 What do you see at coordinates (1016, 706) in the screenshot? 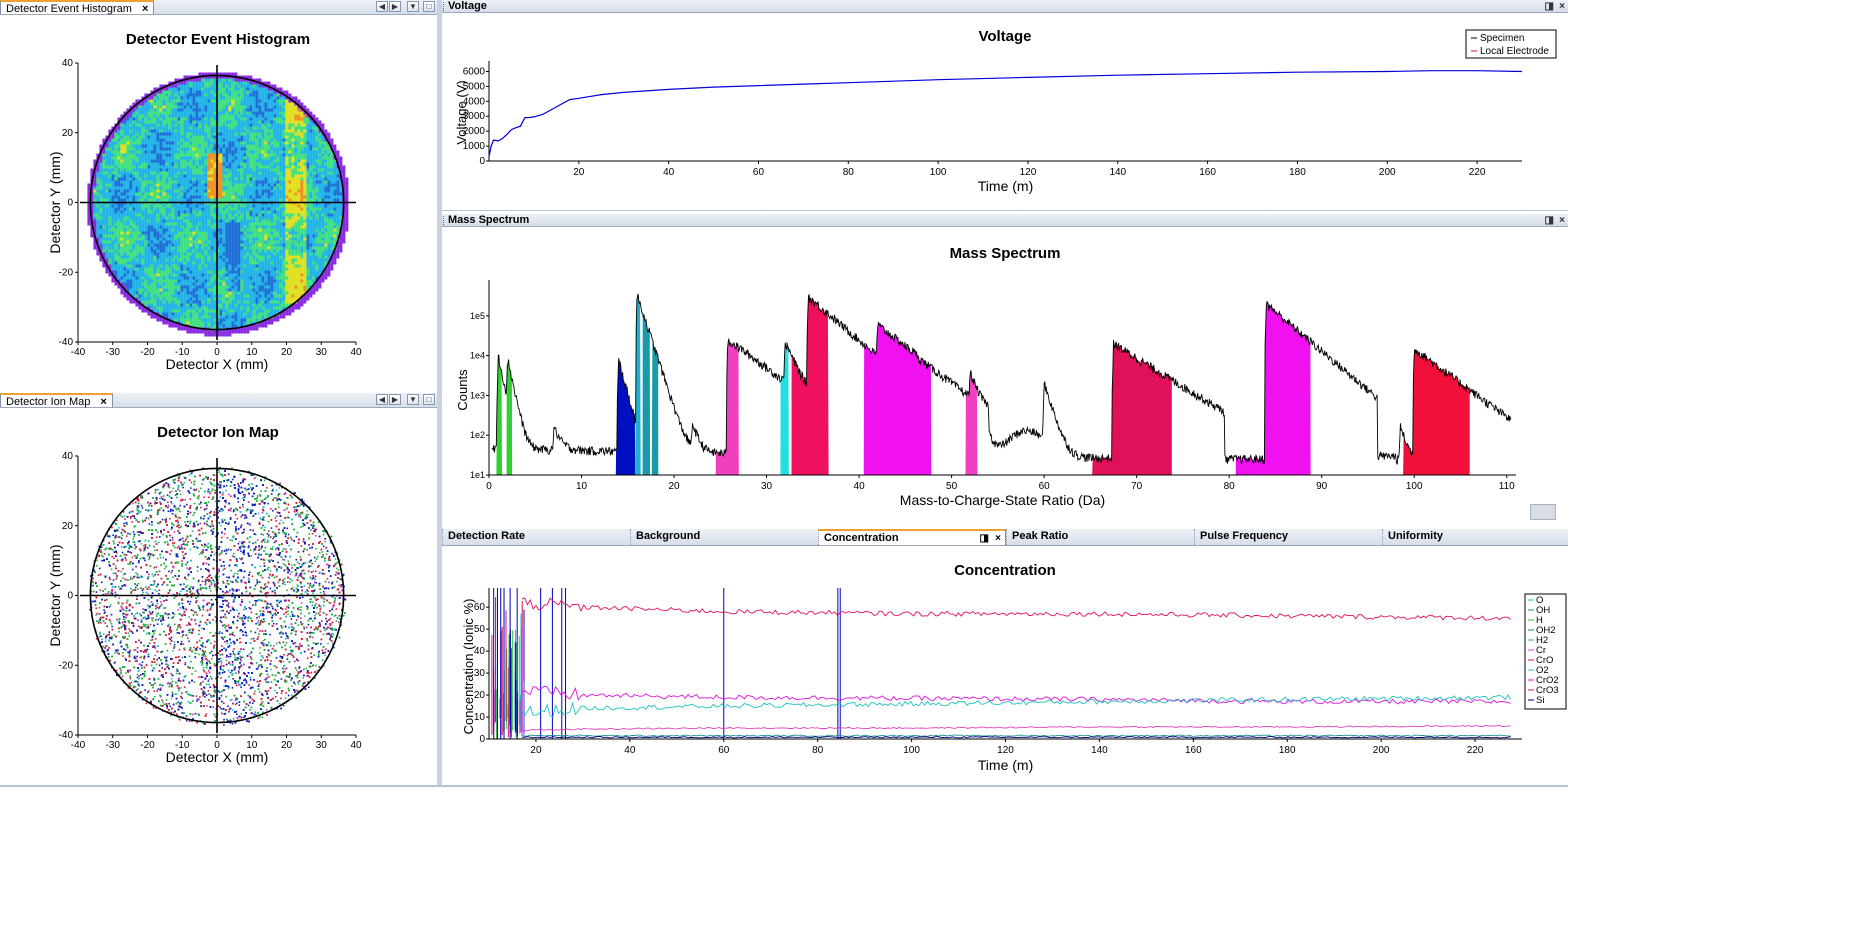
I see `series-line-o` at bounding box center [1016, 706].